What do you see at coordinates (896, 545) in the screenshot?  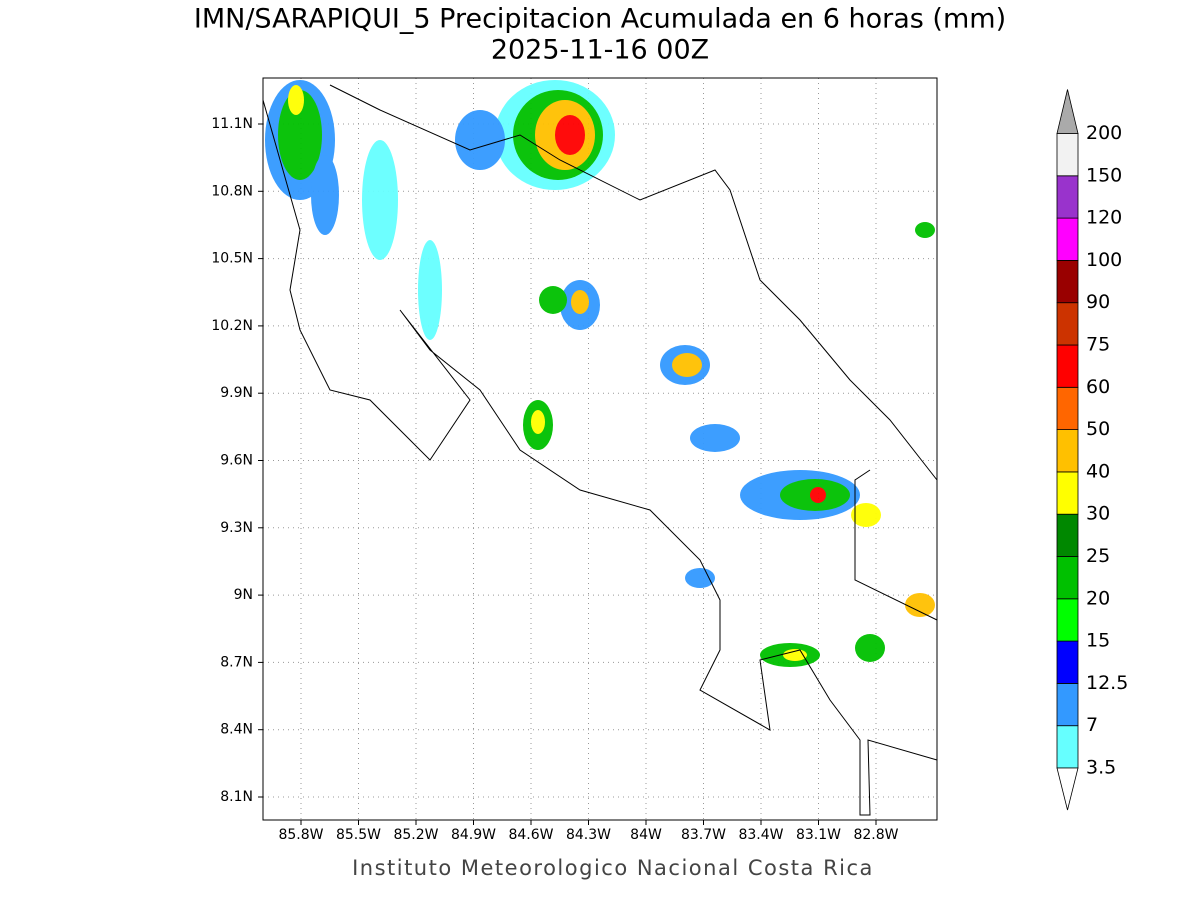 I see `border` at bounding box center [896, 545].